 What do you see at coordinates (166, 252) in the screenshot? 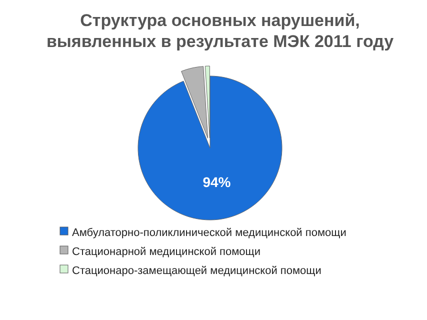
I see `legend-label: Стационарной медицинской помощи` at bounding box center [166, 252].